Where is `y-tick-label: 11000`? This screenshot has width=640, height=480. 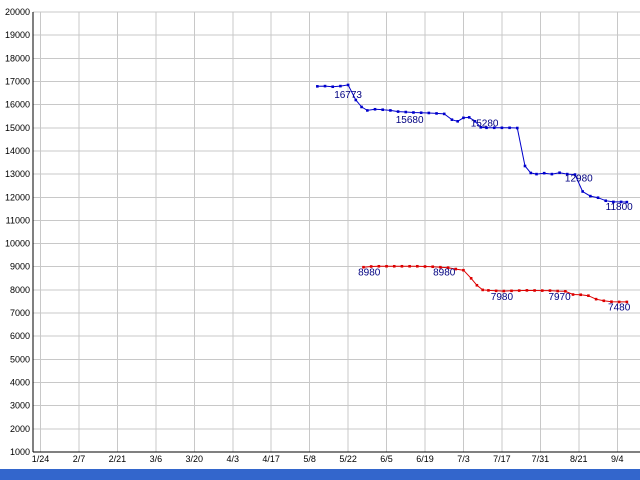
y-tick-label: 11000 is located at coordinates (18, 220).